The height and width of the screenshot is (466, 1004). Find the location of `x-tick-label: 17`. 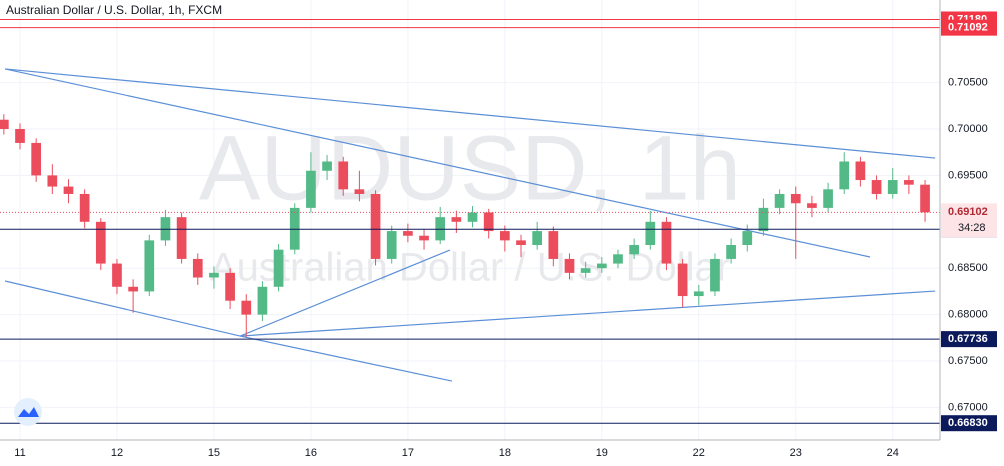

x-tick-label: 17 is located at coordinates (408, 453).